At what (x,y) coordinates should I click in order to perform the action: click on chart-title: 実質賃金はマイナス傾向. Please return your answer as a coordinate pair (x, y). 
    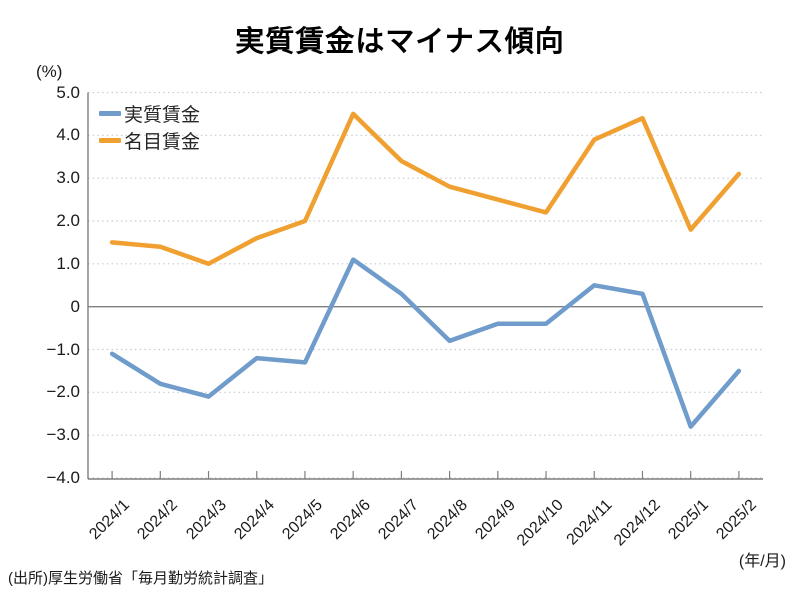
    Looking at the image, I should click on (400, 42).